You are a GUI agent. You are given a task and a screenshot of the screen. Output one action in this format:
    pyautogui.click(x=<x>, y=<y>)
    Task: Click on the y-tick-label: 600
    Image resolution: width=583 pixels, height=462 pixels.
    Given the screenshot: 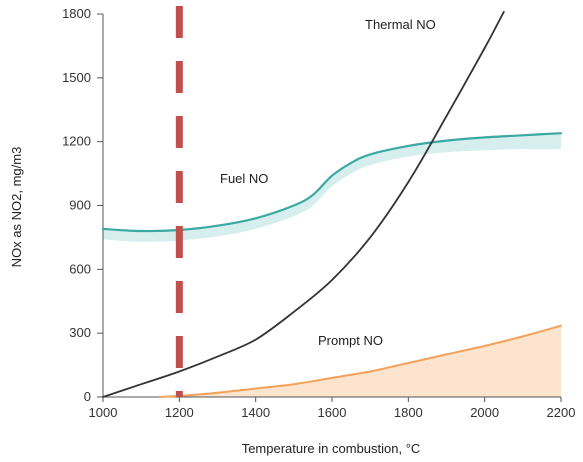 What is the action you would take?
    pyautogui.click(x=80, y=268)
    